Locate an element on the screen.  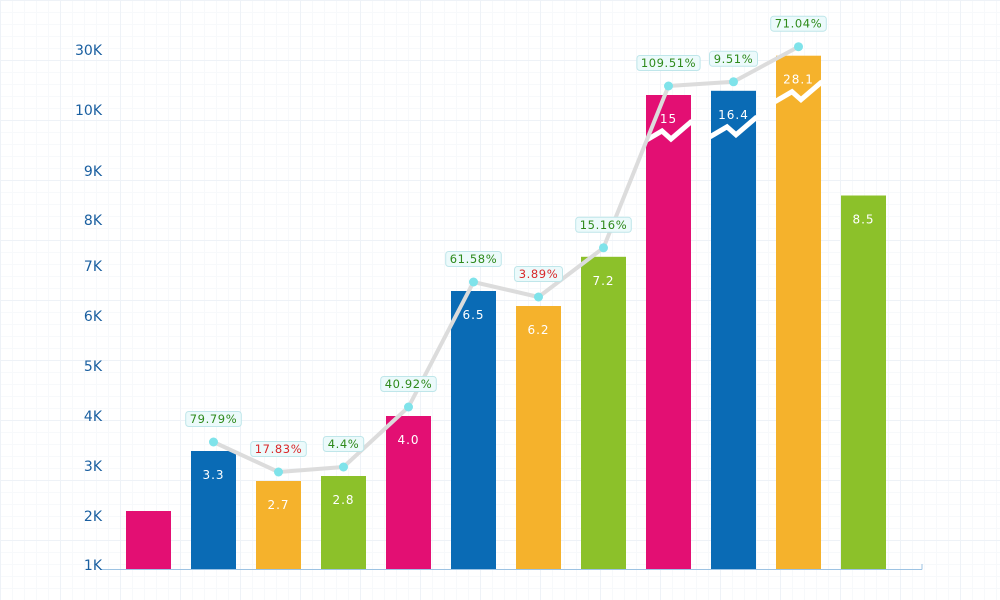
growth-label: 3.89% is located at coordinates (539, 274).